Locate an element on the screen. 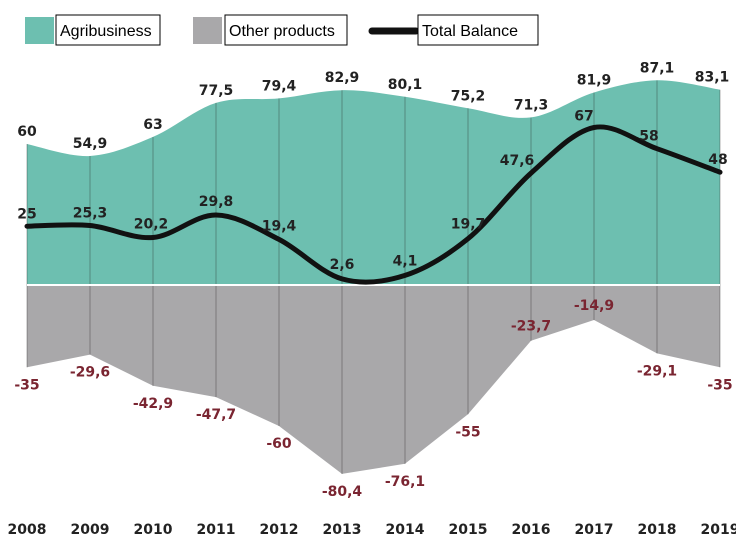  label-agribusiness: 81,9 is located at coordinates (594, 81).